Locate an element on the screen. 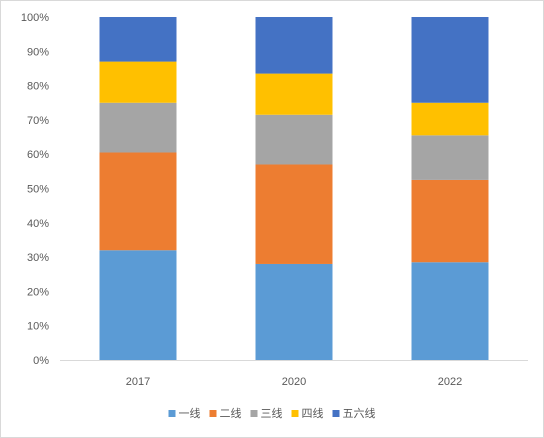 This screenshot has height=438, width=544. x-tick-label: 2020 is located at coordinates (294, 382).